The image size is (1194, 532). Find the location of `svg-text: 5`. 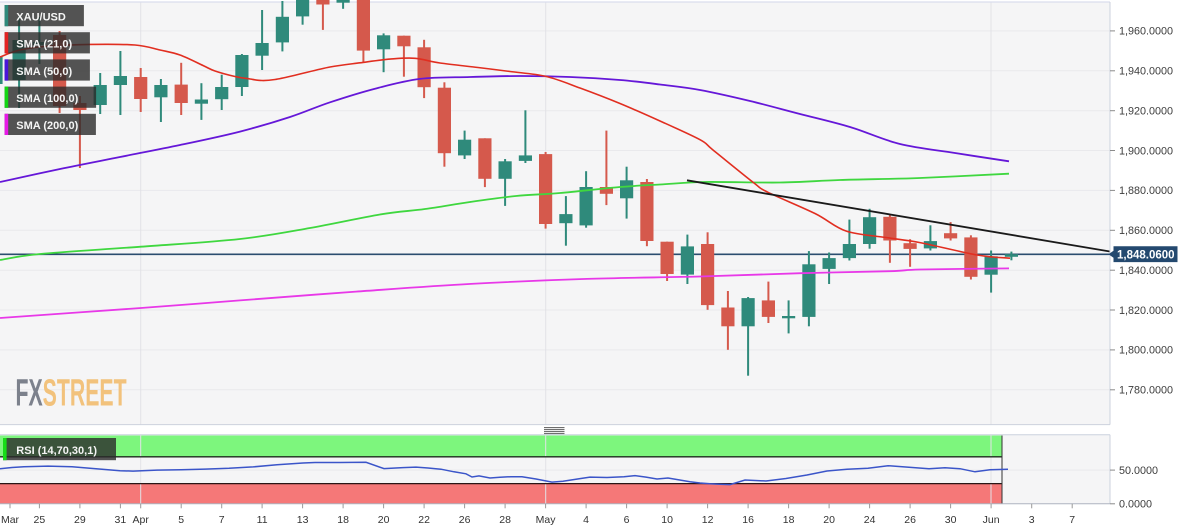

svg-text: 5 is located at coordinates (181, 520).